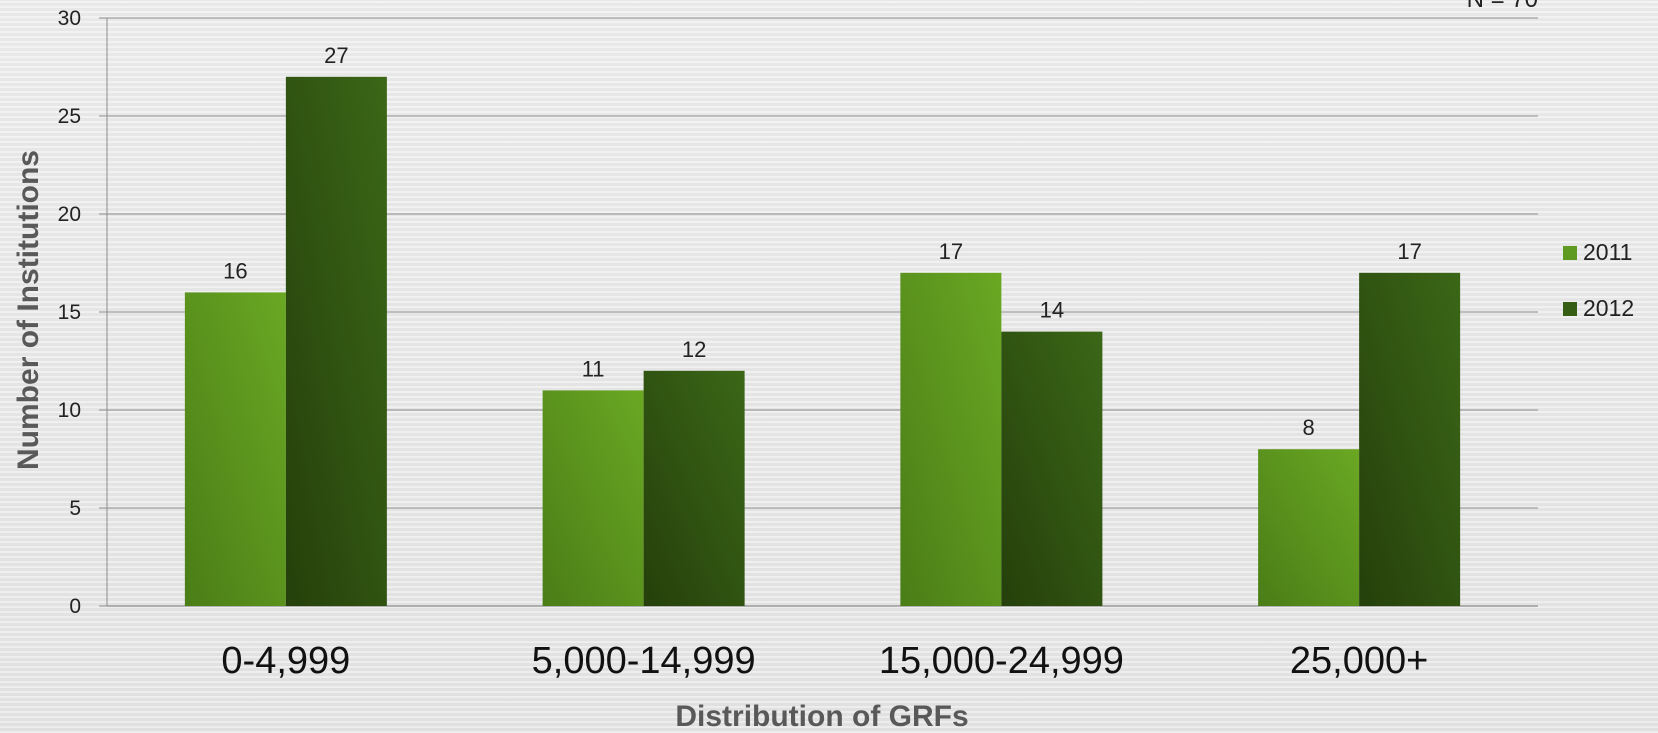 The height and width of the screenshot is (733, 1658). Describe the element at coordinates (28, 310) in the screenshot. I see `y-axis-title: Number of Institutions` at that location.